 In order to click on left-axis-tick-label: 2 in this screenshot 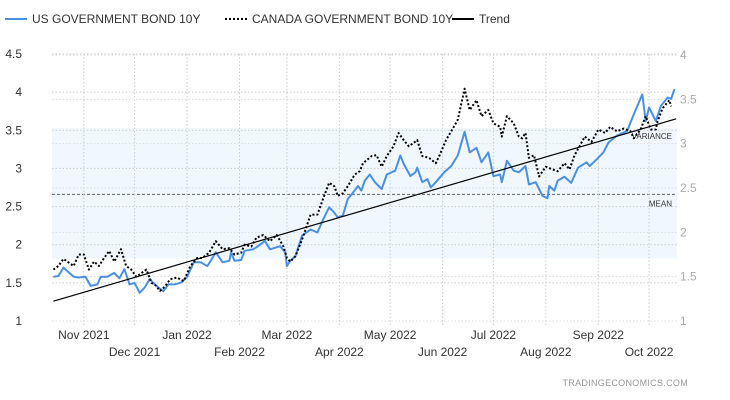, I will do `click(18, 245)`.